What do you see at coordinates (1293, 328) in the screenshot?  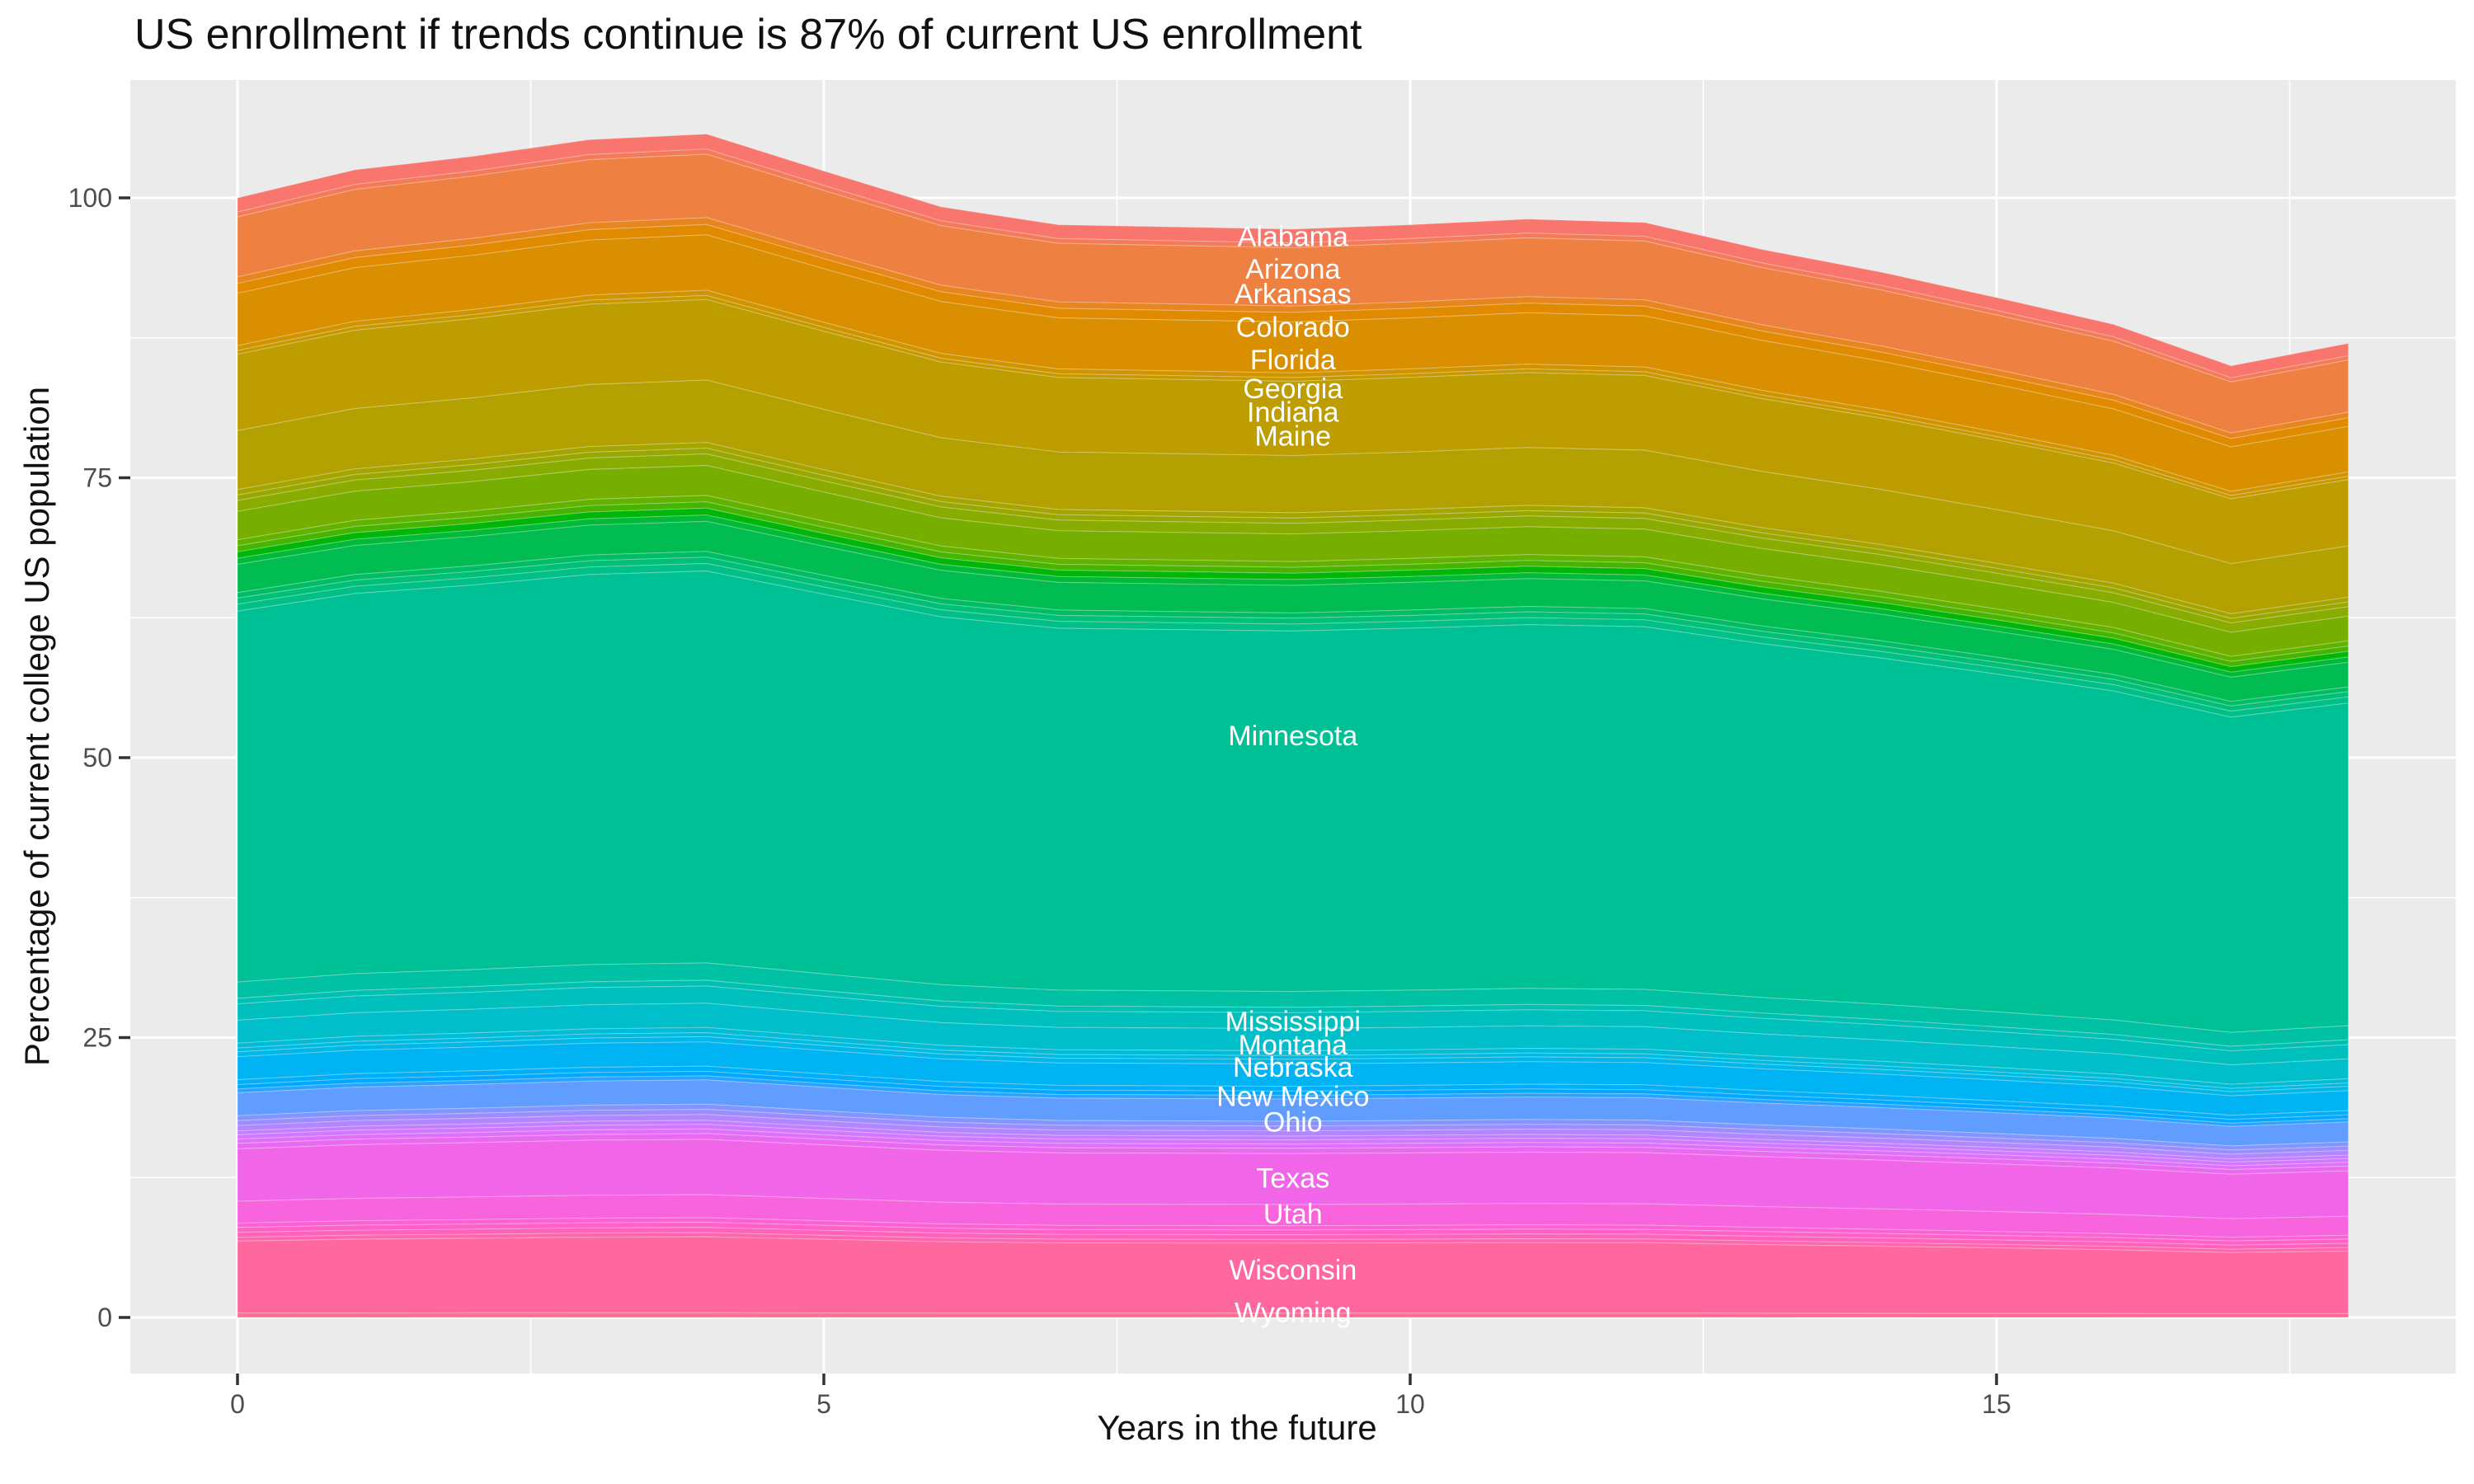 I see `state-label-colorado: Colorado` at bounding box center [1293, 328].